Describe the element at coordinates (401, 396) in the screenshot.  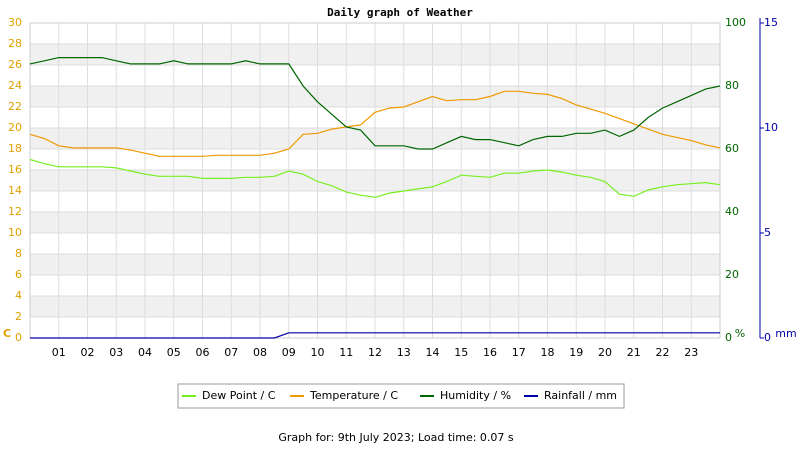
I see `legend-box` at that location.